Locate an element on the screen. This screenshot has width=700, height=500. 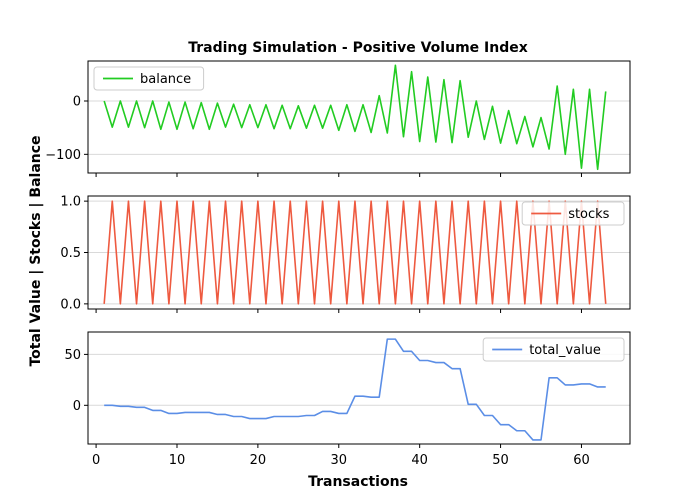
x-axis-label: Transactions is located at coordinates (358, 482).